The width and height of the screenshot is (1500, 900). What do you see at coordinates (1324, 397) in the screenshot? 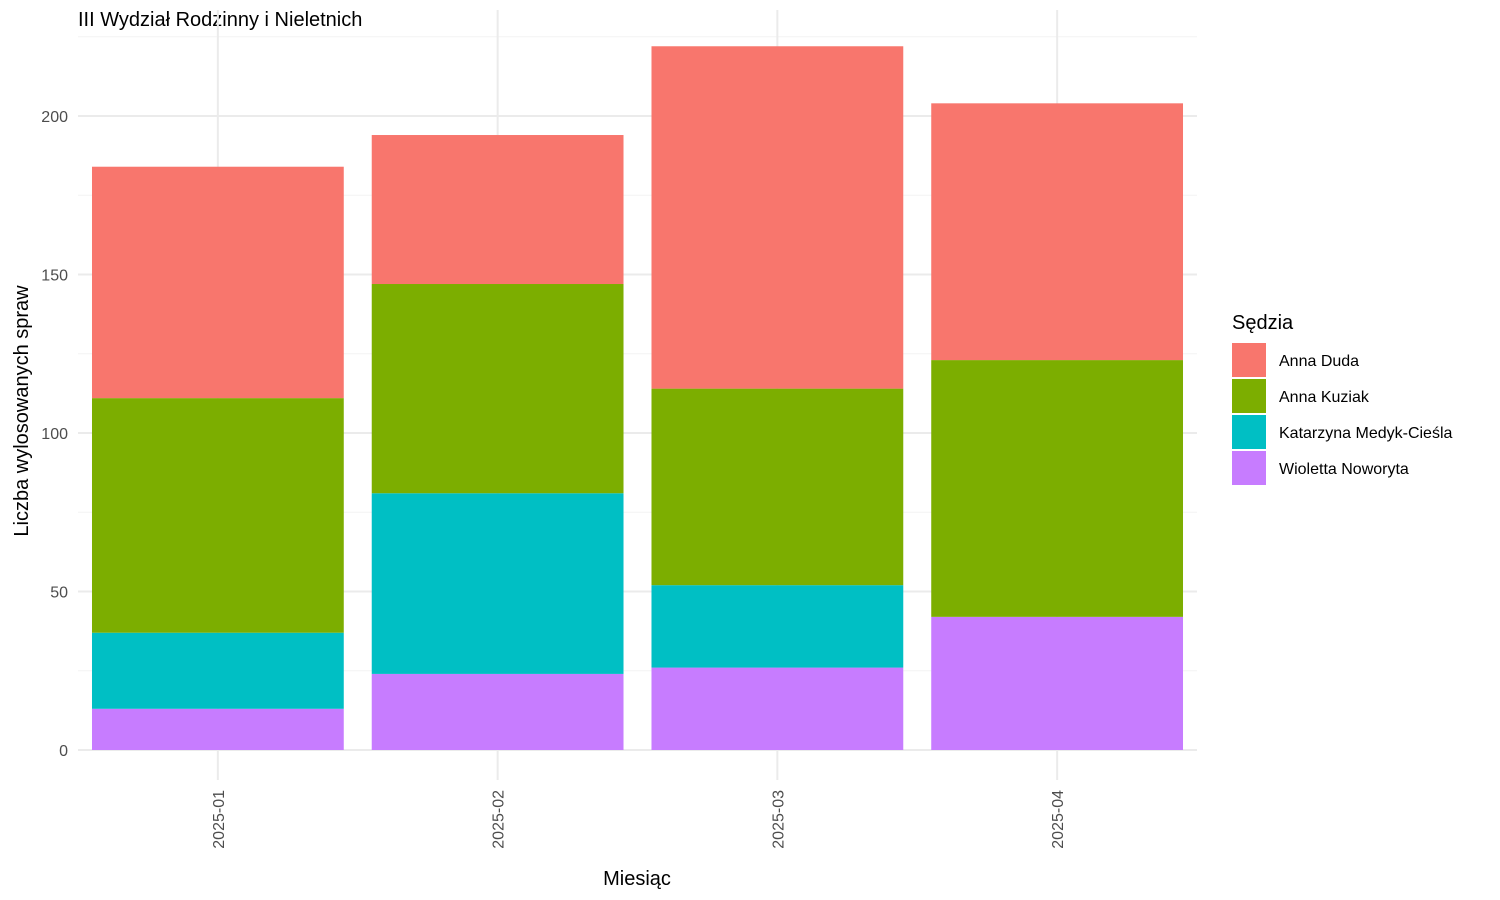
I see `legend-label: Anna Kuziak` at bounding box center [1324, 397].